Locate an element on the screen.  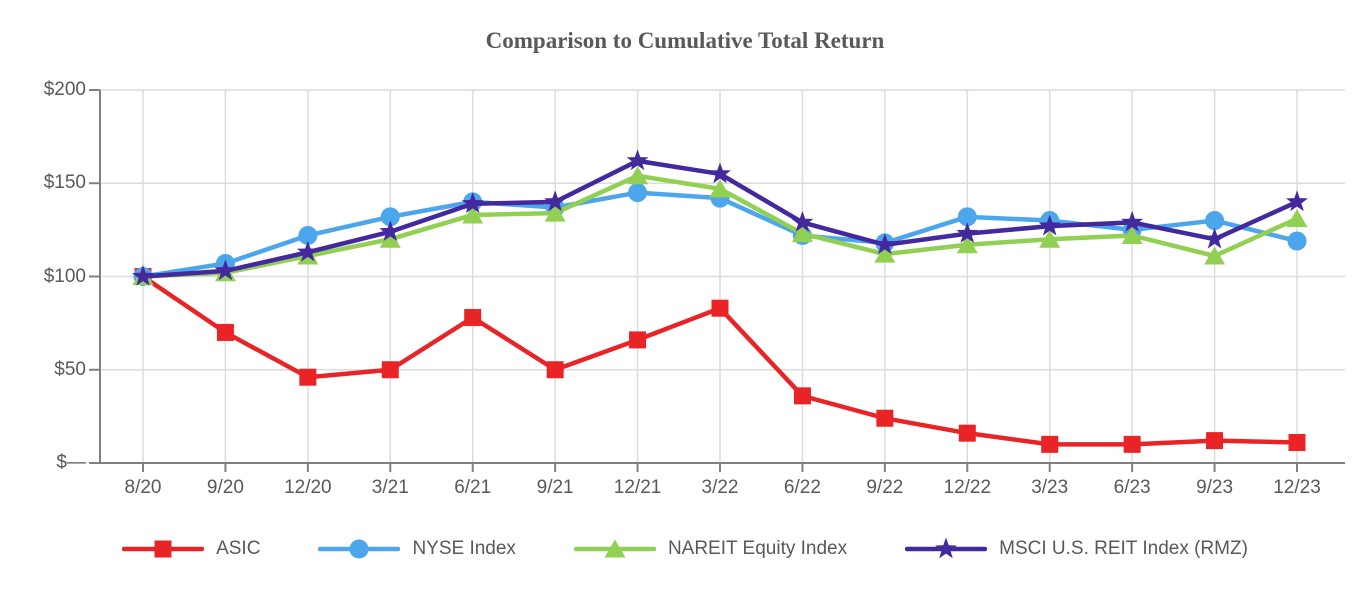
x-tick-label: 6/23 is located at coordinates (1132, 487).